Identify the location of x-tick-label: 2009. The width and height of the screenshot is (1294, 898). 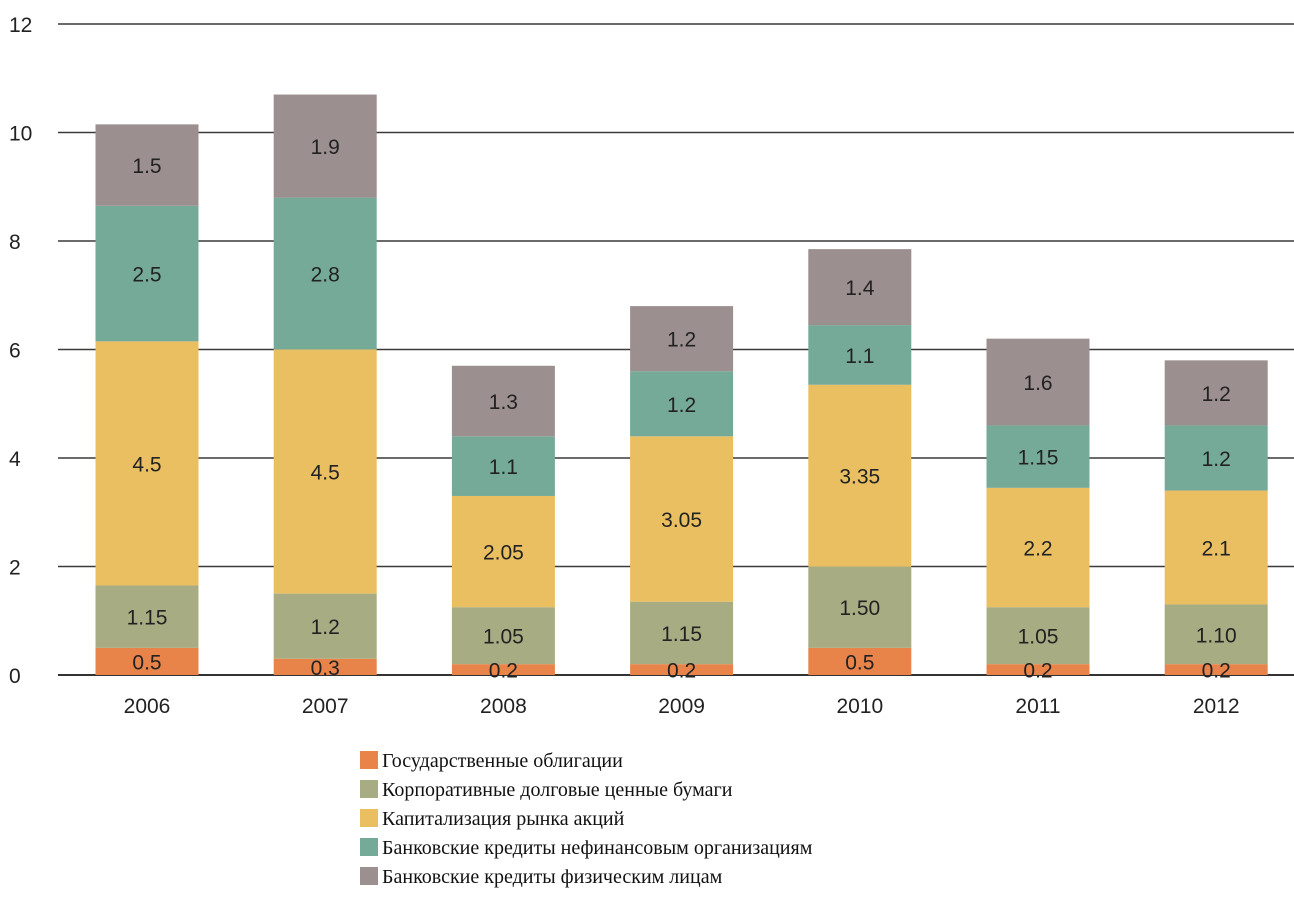
(681, 706).